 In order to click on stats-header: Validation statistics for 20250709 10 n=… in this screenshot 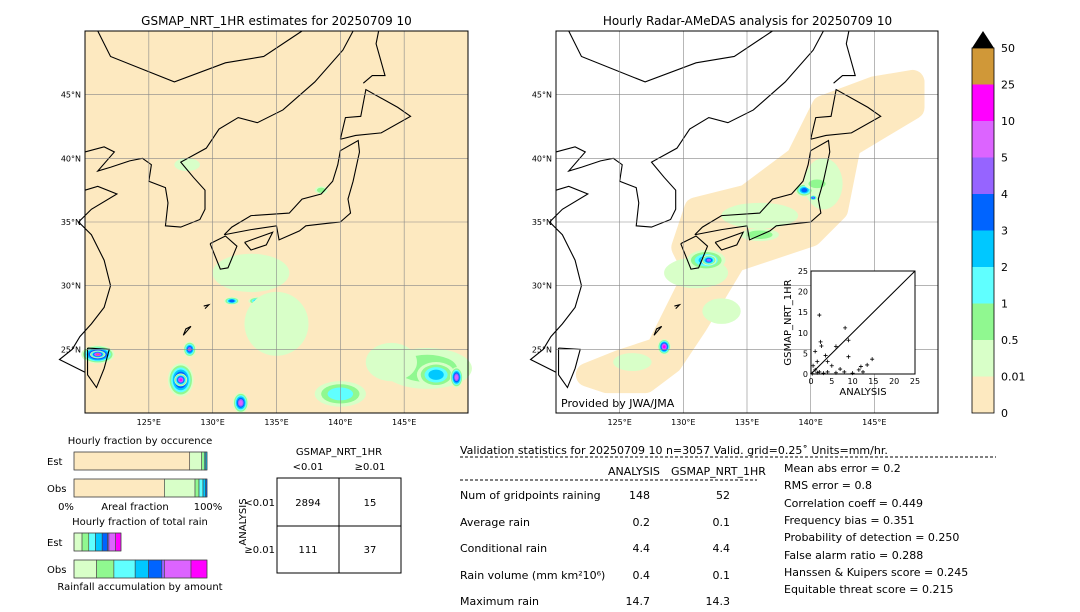, I will do `click(674, 450)`.